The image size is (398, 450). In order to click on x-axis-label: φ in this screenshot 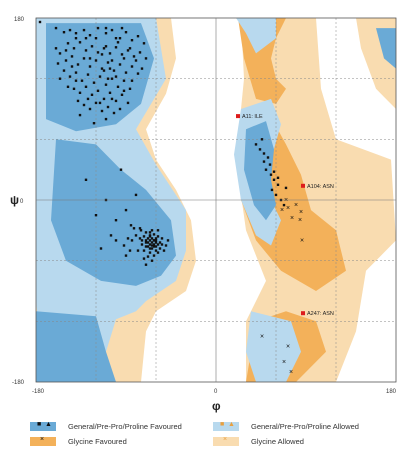, I will do `click(216, 406)`.